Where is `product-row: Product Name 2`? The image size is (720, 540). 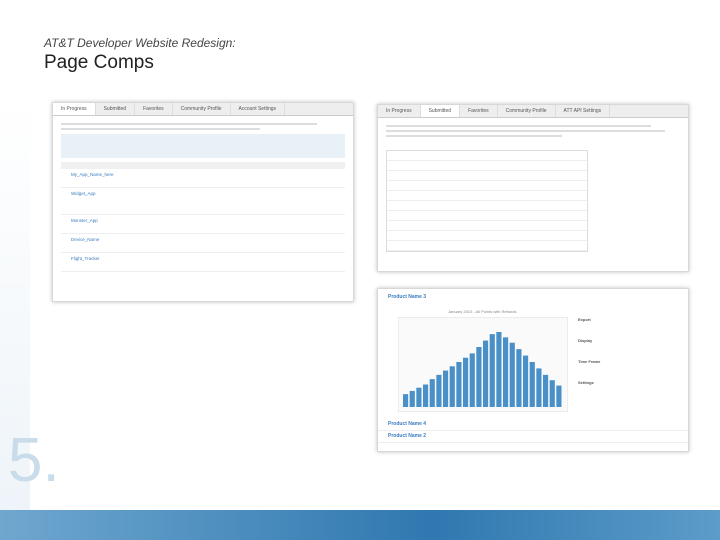 product-row: Product Name 2 is located at coordinates (533, 437).